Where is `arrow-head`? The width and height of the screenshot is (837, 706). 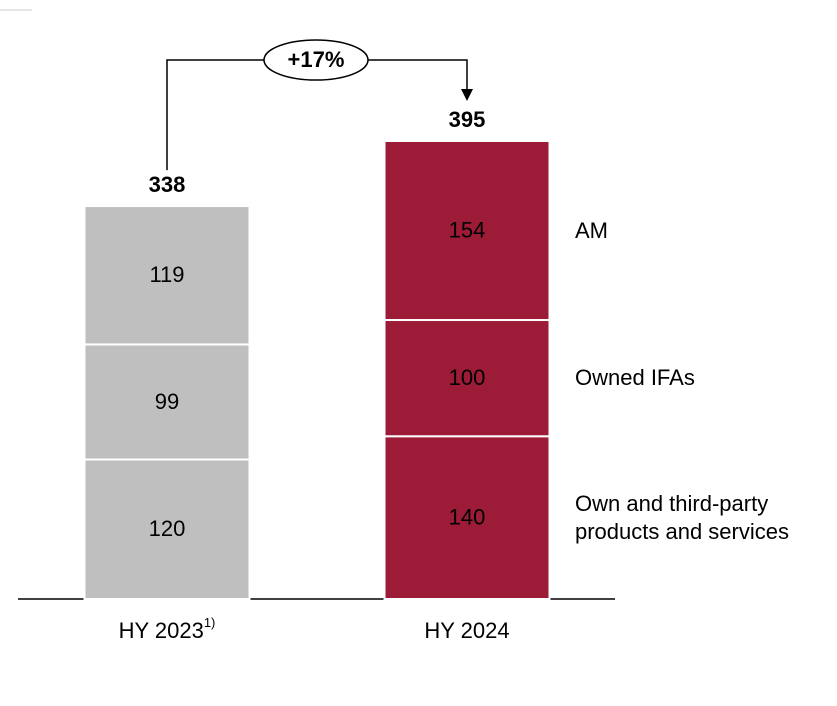
arrow-head is located at coordinates (467, 95).